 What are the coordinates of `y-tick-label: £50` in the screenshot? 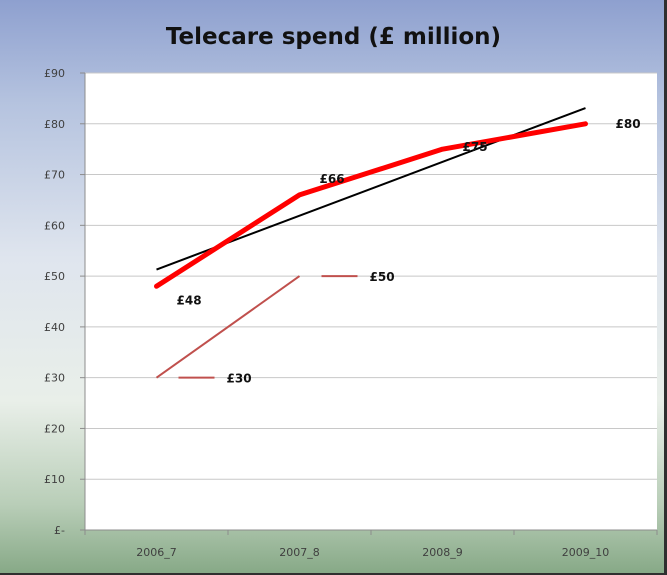 It's located at (54, 276).